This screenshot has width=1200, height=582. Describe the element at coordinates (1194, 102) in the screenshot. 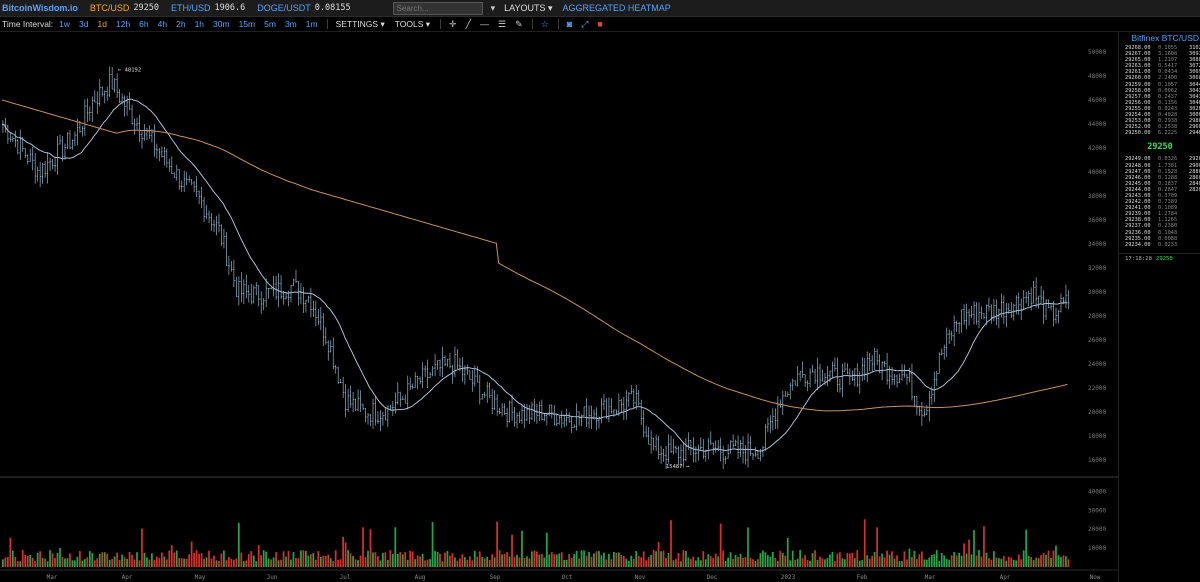

I see `ask-total: 3040` at that location.